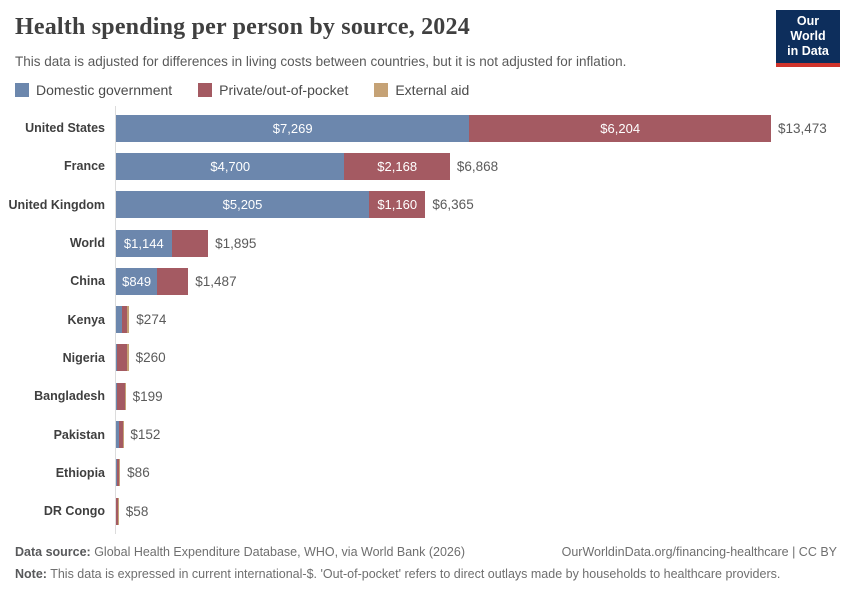 The image size is (850, 600). I want to click on data-source-label: Data source:, so click(53, 552).